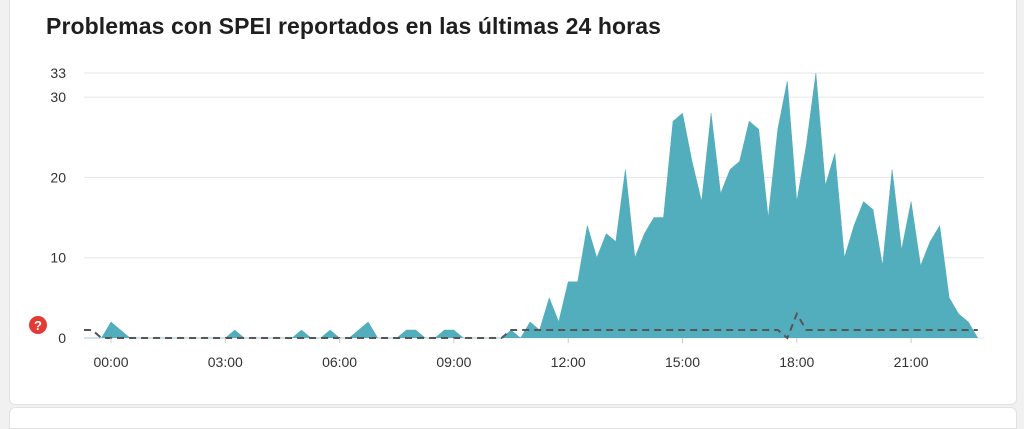 This screenshot has width=1024, height=429. What do you see at coordinates (568, 362) in the screenshot?
I see `x-tick-label: 12:00` at bounding box center [568, 362].